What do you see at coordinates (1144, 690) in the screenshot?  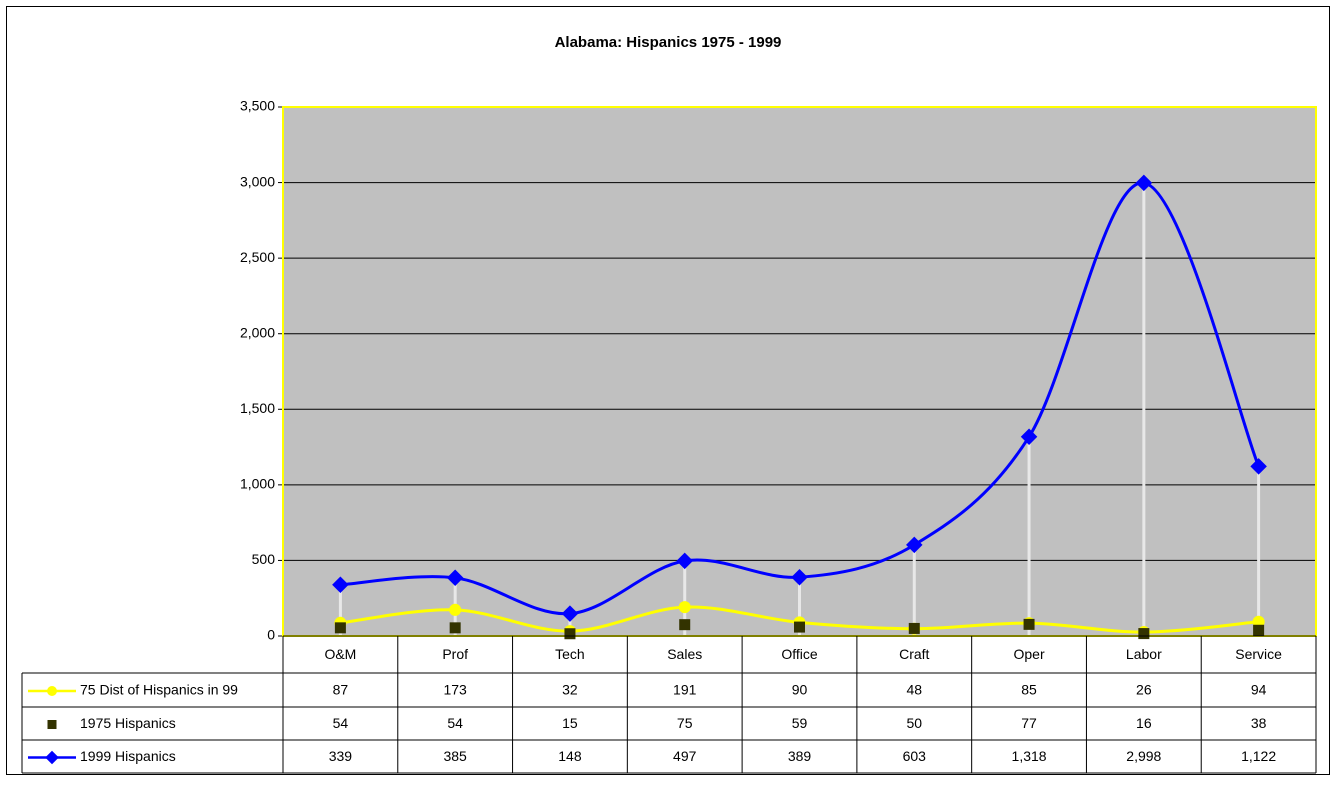 I see `table-value: 26` at bounding box center [1144, 690].